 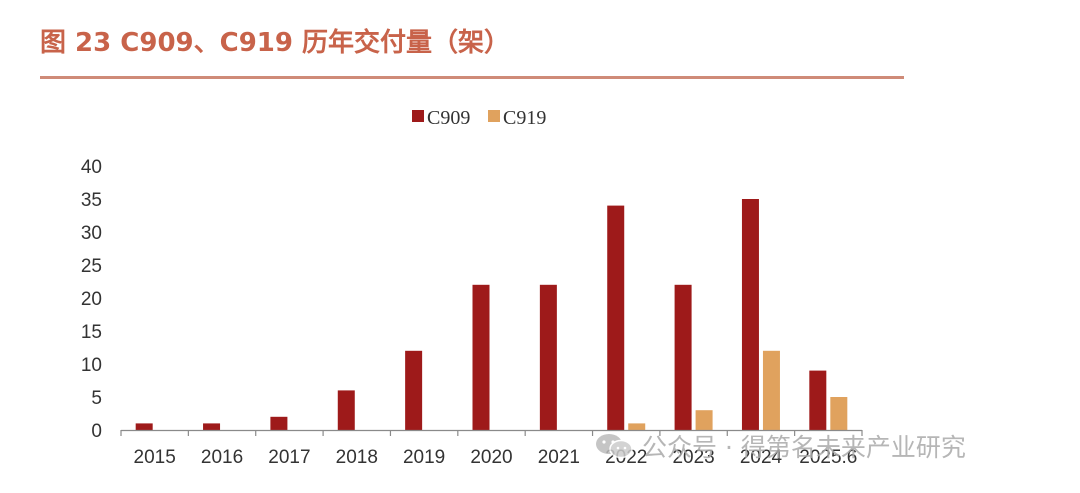 I want to click on x-tick-label: 2019, so click(x=424, y=457).